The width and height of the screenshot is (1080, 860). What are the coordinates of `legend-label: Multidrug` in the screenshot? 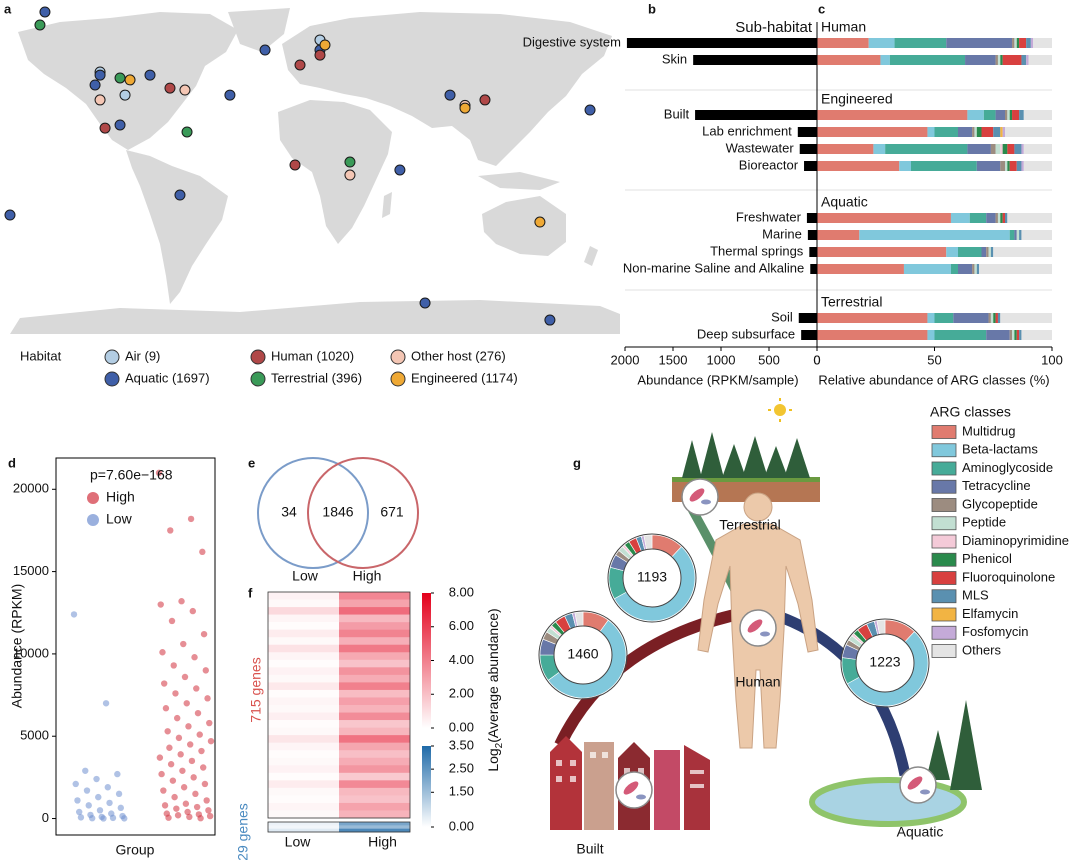 It's located at (988, 430).